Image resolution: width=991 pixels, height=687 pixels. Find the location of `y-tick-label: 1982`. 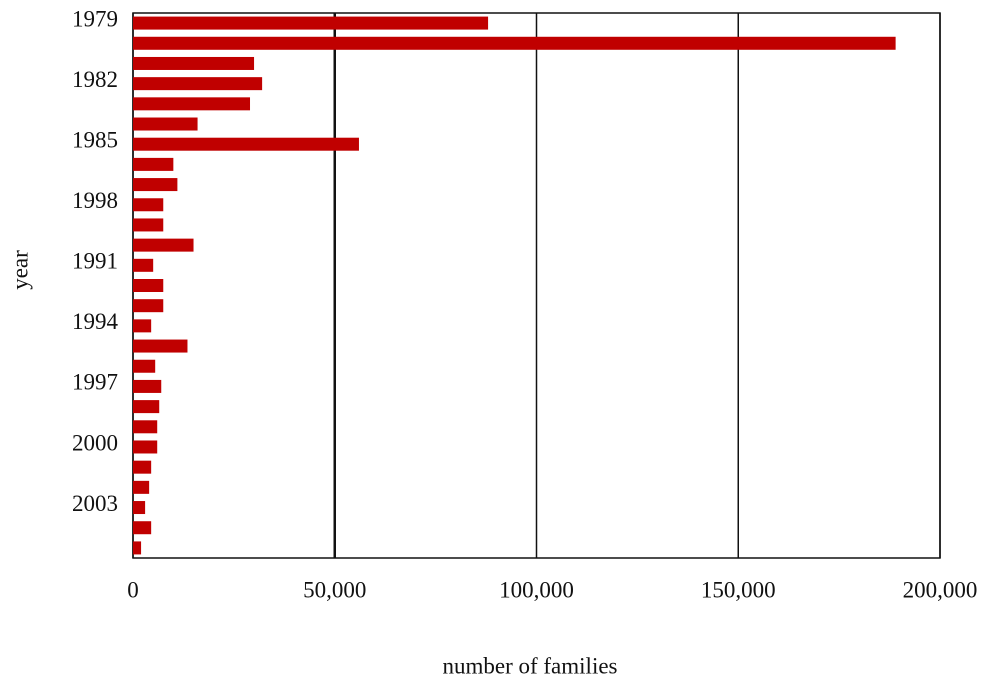

y-tick-label: 1982 is located at coordinates (95, 79).